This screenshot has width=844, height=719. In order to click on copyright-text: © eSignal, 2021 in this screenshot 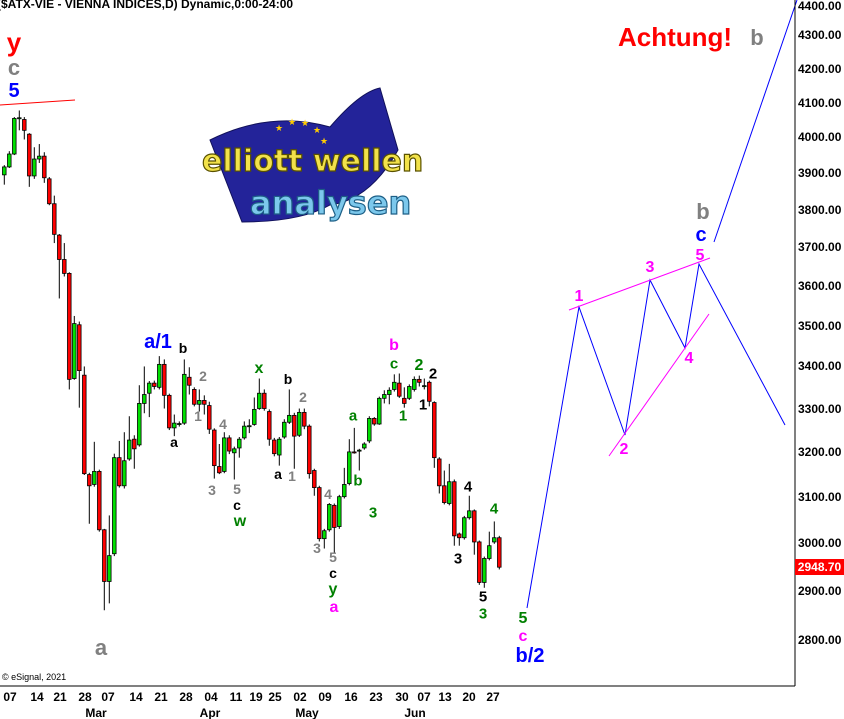, I will do `click(34, 677)`.